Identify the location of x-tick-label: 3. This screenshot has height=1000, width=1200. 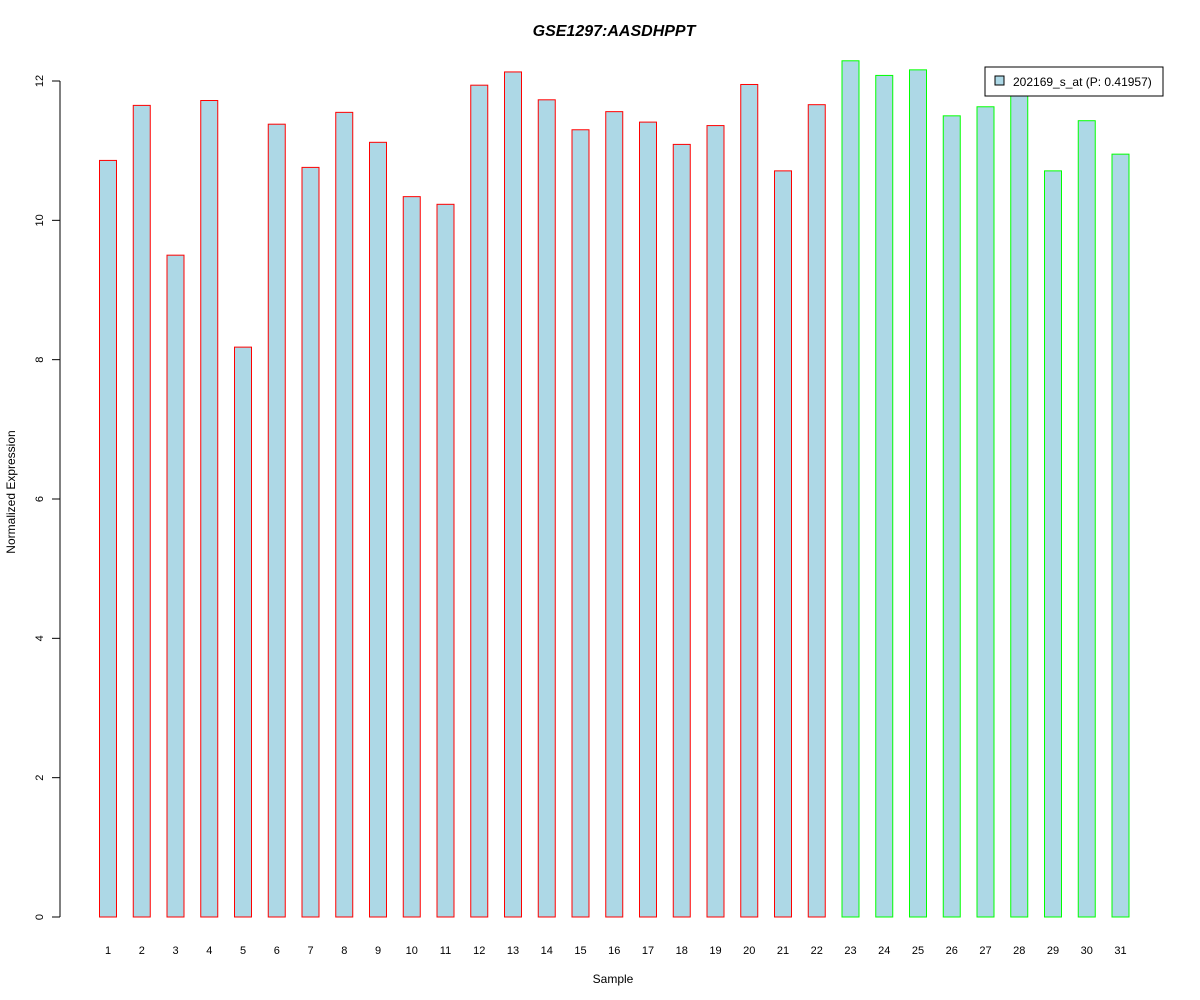
(175, 951).